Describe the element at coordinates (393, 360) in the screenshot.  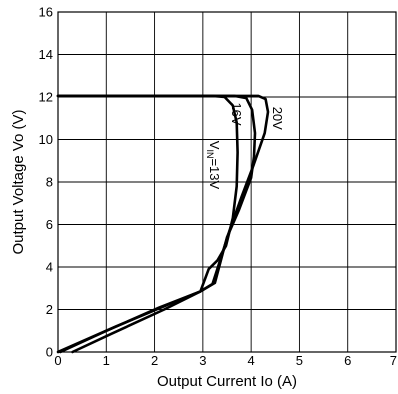
I see `x-tick-label: 7` at that location.